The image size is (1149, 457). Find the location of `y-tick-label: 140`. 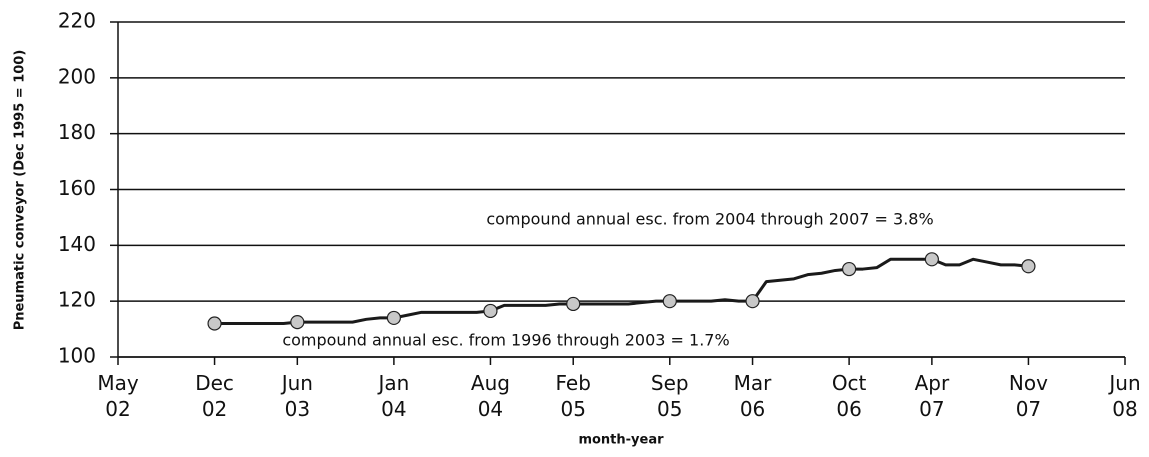

y-tick-label: 140 is located at coordinates (77, 244).